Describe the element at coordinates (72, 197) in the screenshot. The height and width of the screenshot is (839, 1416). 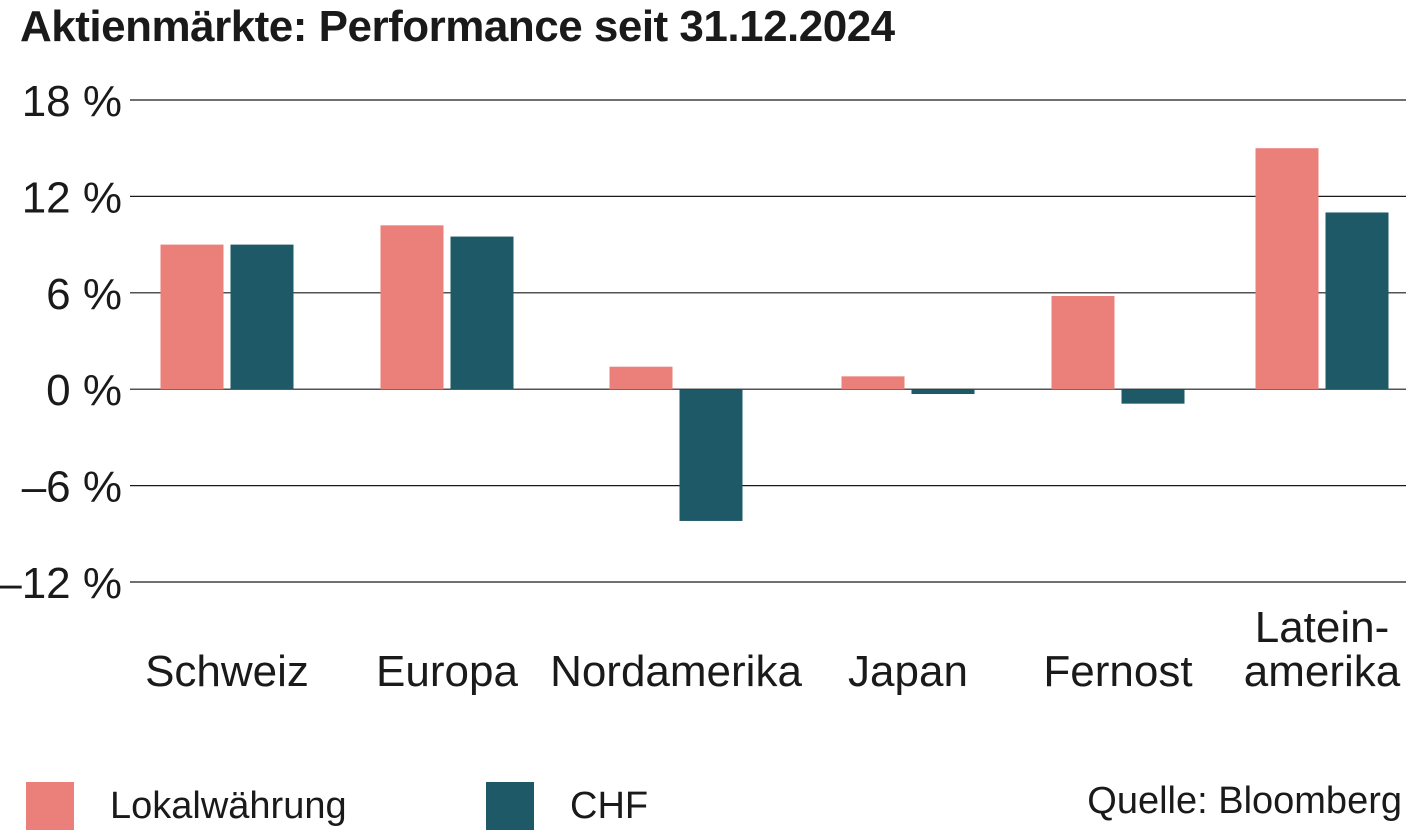
I see `y-tick-label-1: 12 %` at that location.